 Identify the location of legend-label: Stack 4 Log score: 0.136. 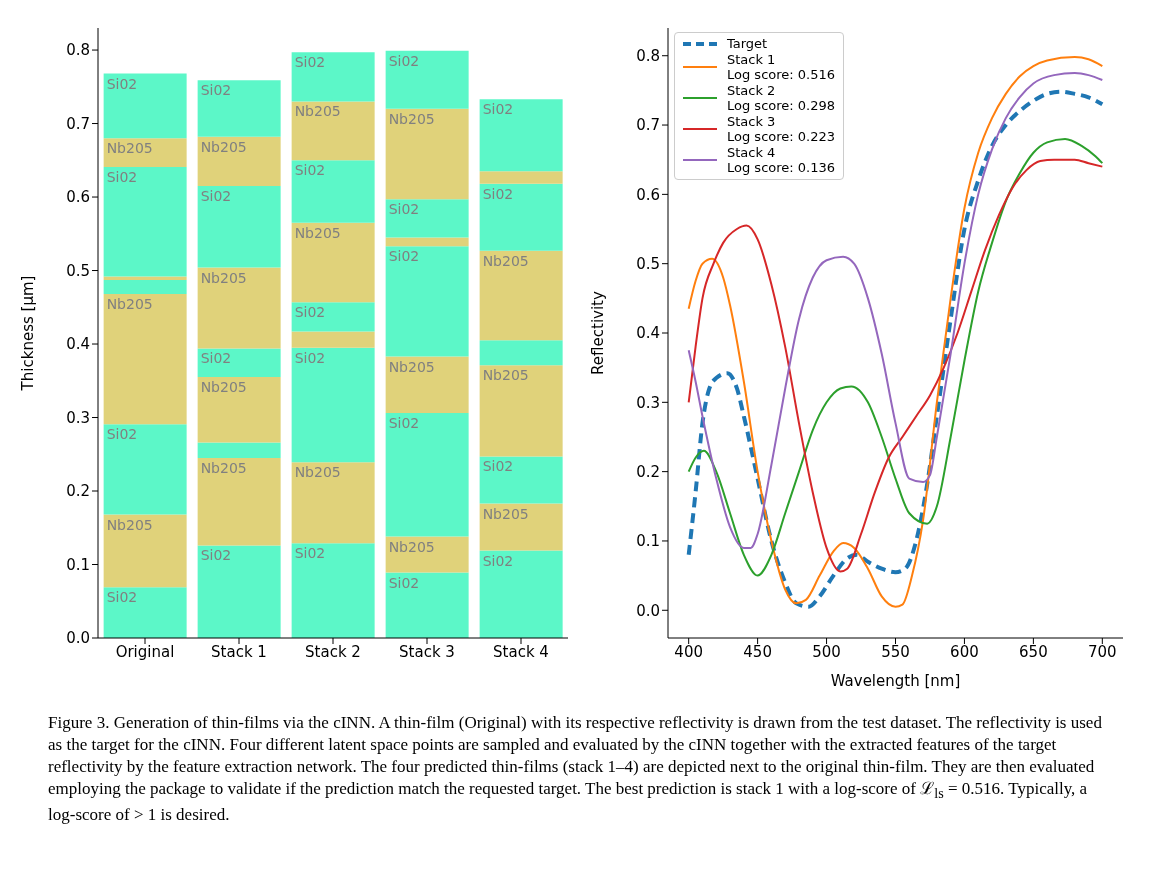
(781, 160).